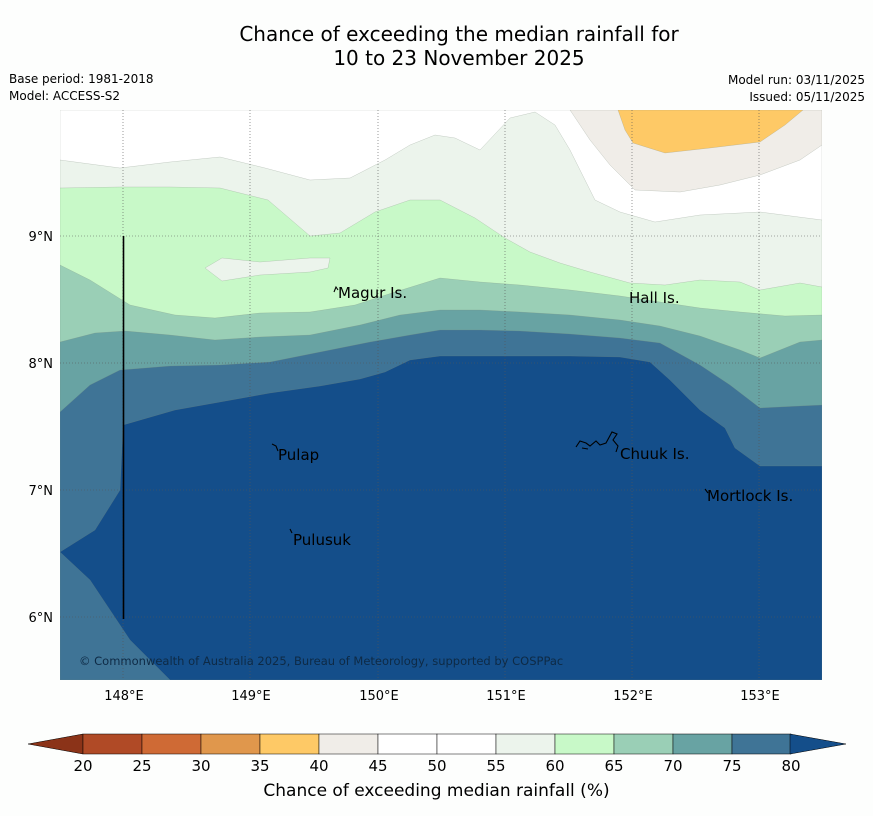  I want to click on colorbar-tick-45: 45, so click(377, 766).